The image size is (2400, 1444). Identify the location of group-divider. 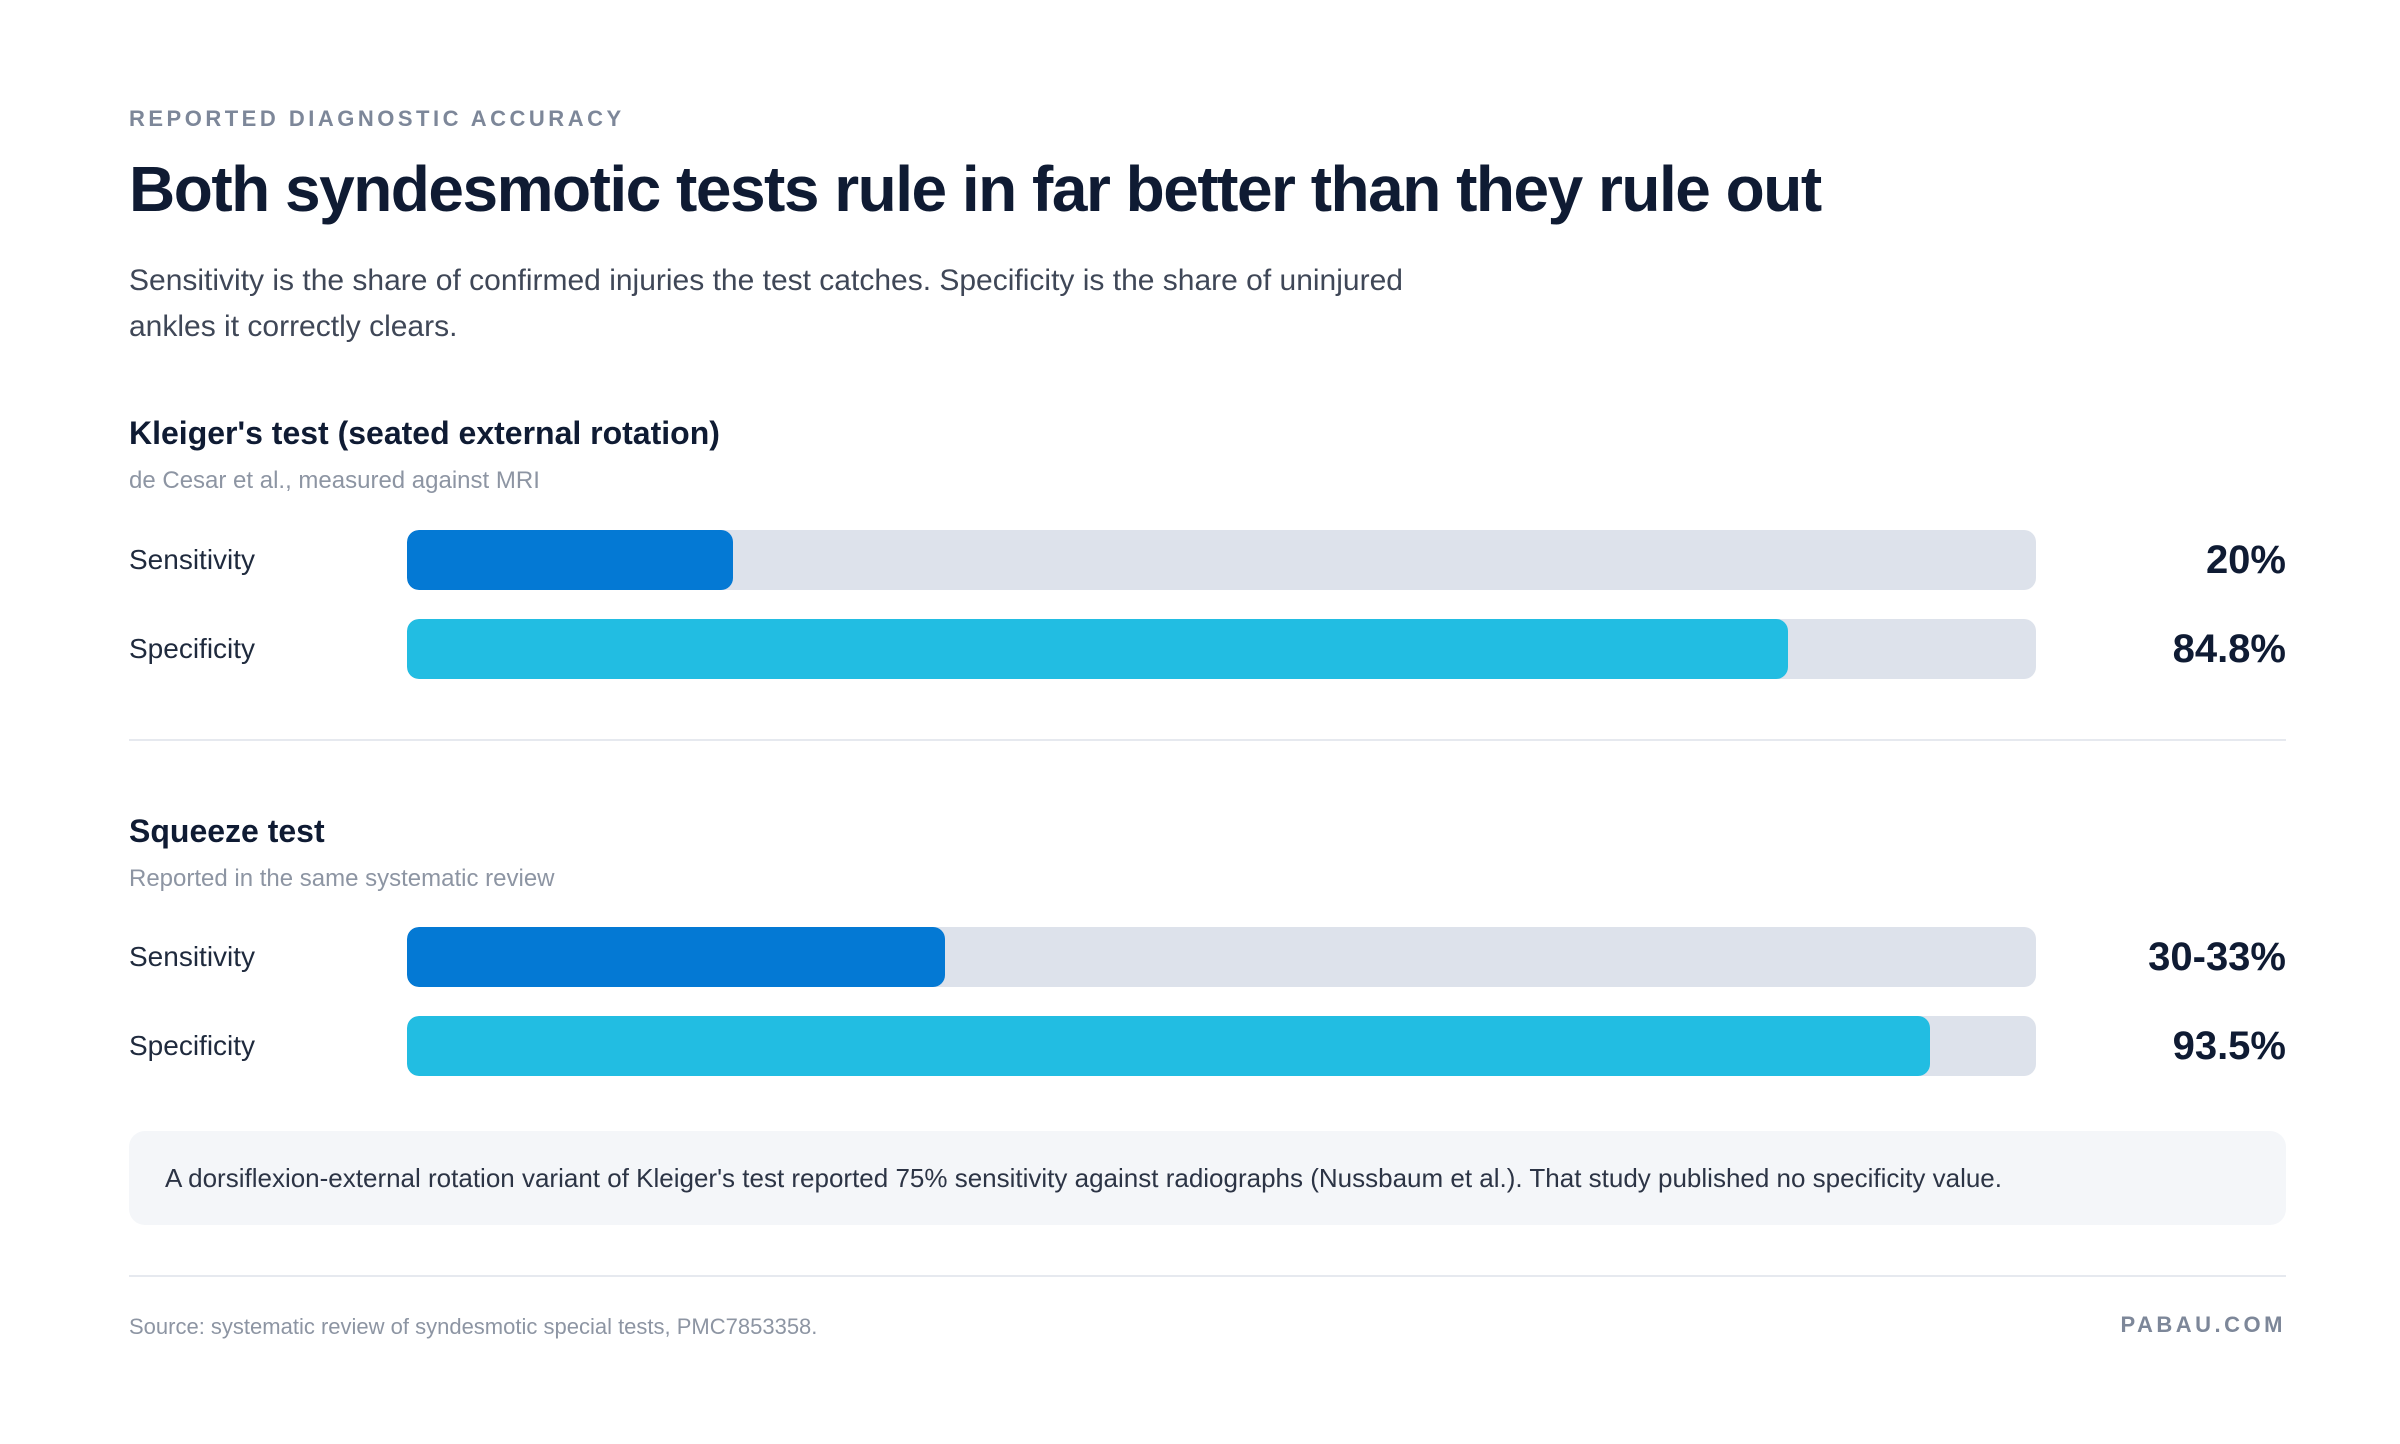
(1207, 740).